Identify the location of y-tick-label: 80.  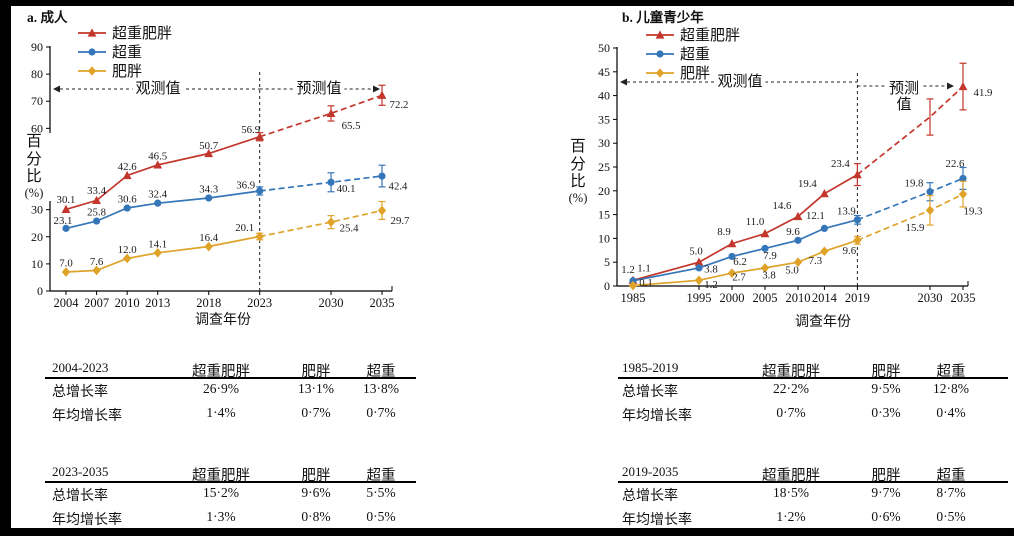
(37, 74).